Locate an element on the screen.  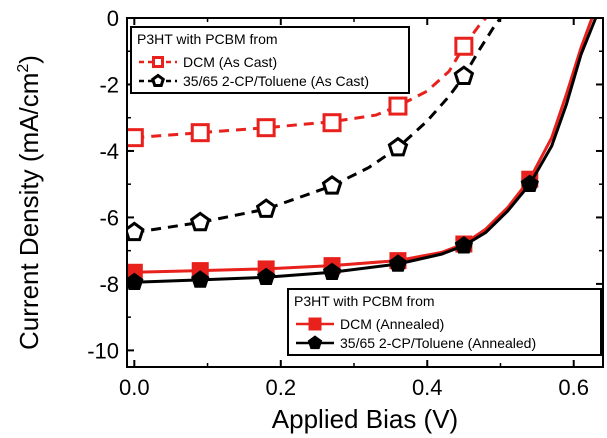
y-tick-label: 0 is located at coordinates (113, 18).